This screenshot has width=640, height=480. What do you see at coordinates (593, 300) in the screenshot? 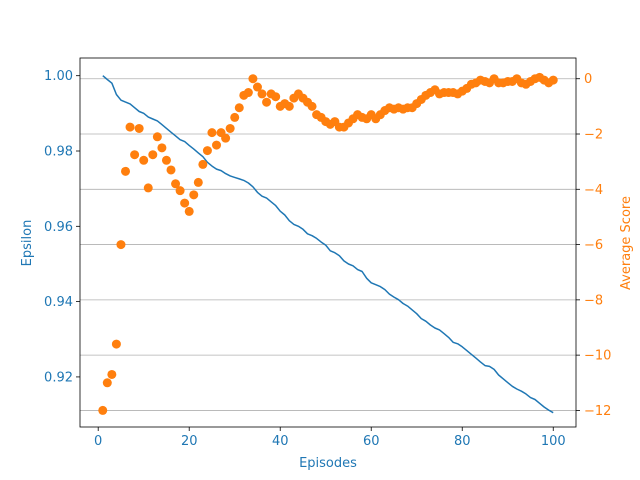
I see `y-right-tick-label: −8` at bounding box center [593, 300].